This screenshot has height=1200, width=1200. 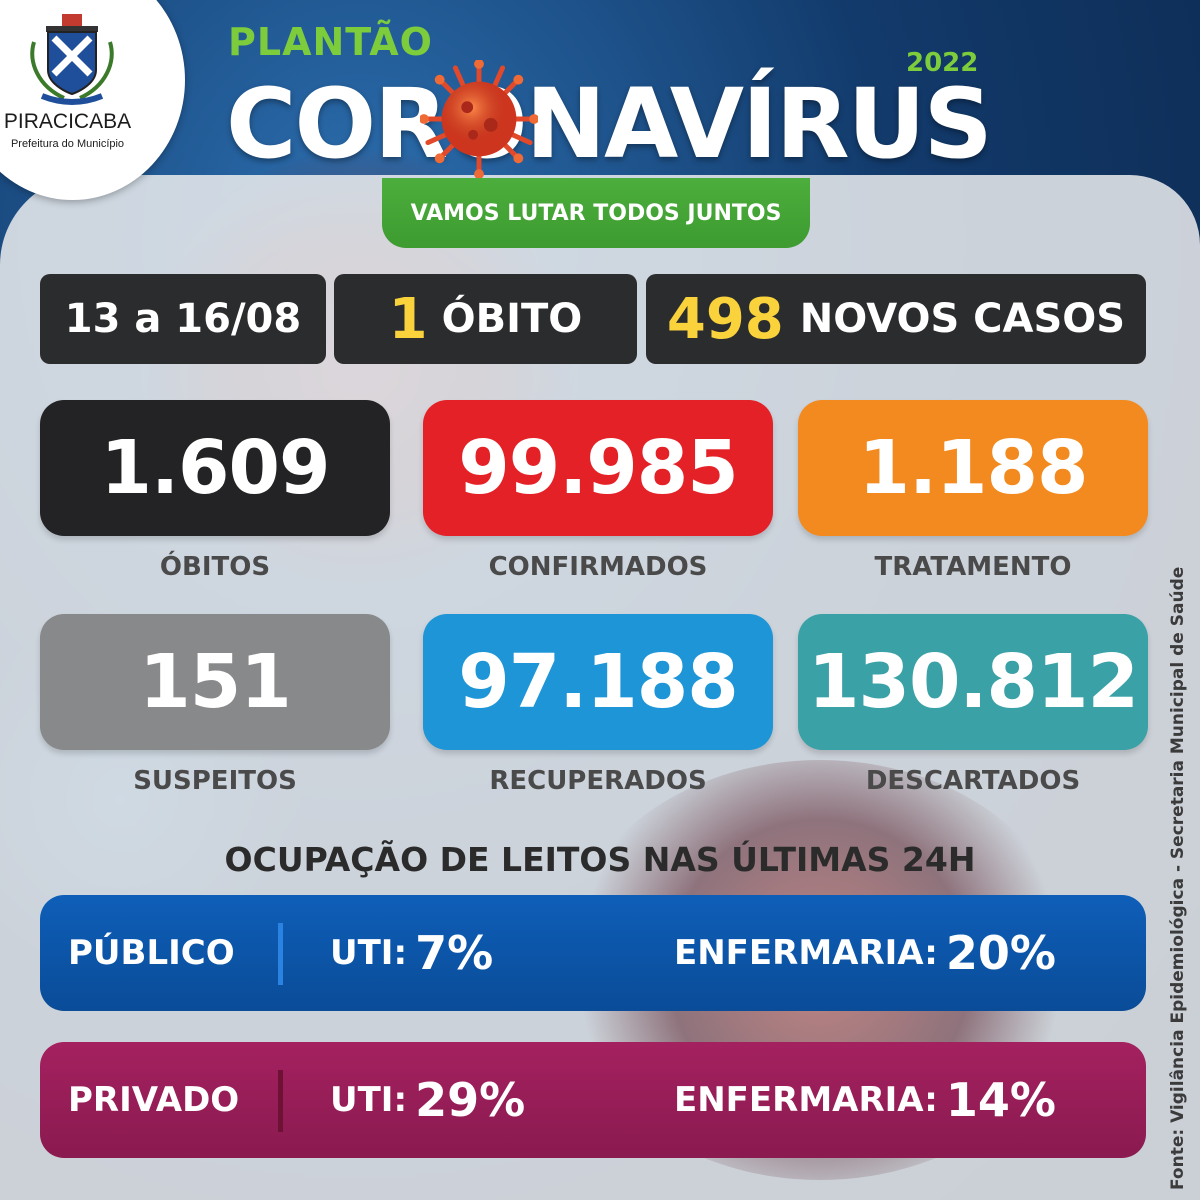 I want to click on private-beds-row: PRIVADO UTI: 29% ENFERMARIA: 14%, so click(x=593, y=1100).